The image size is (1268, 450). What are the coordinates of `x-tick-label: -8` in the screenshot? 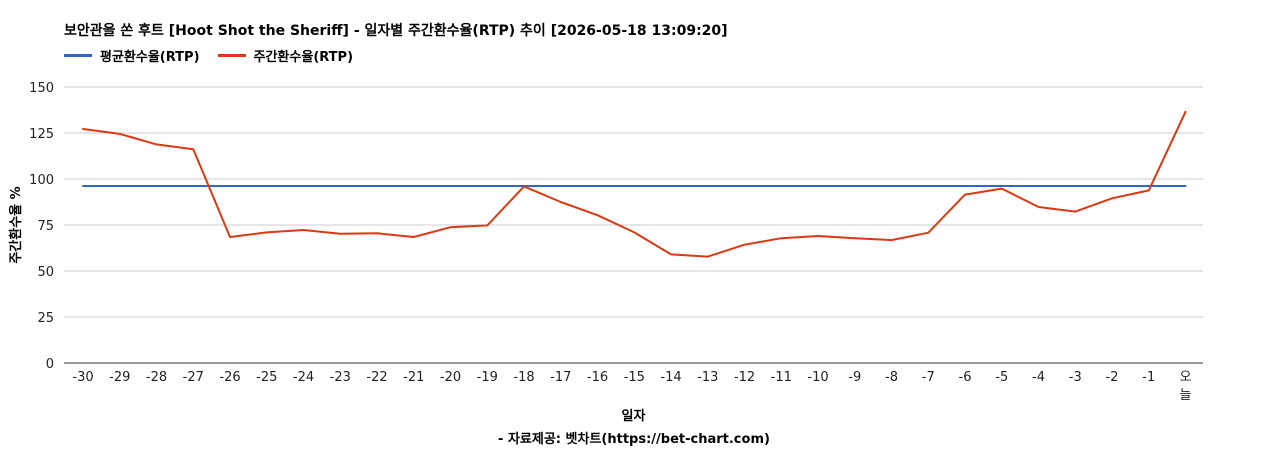 It's located at (891, 377).